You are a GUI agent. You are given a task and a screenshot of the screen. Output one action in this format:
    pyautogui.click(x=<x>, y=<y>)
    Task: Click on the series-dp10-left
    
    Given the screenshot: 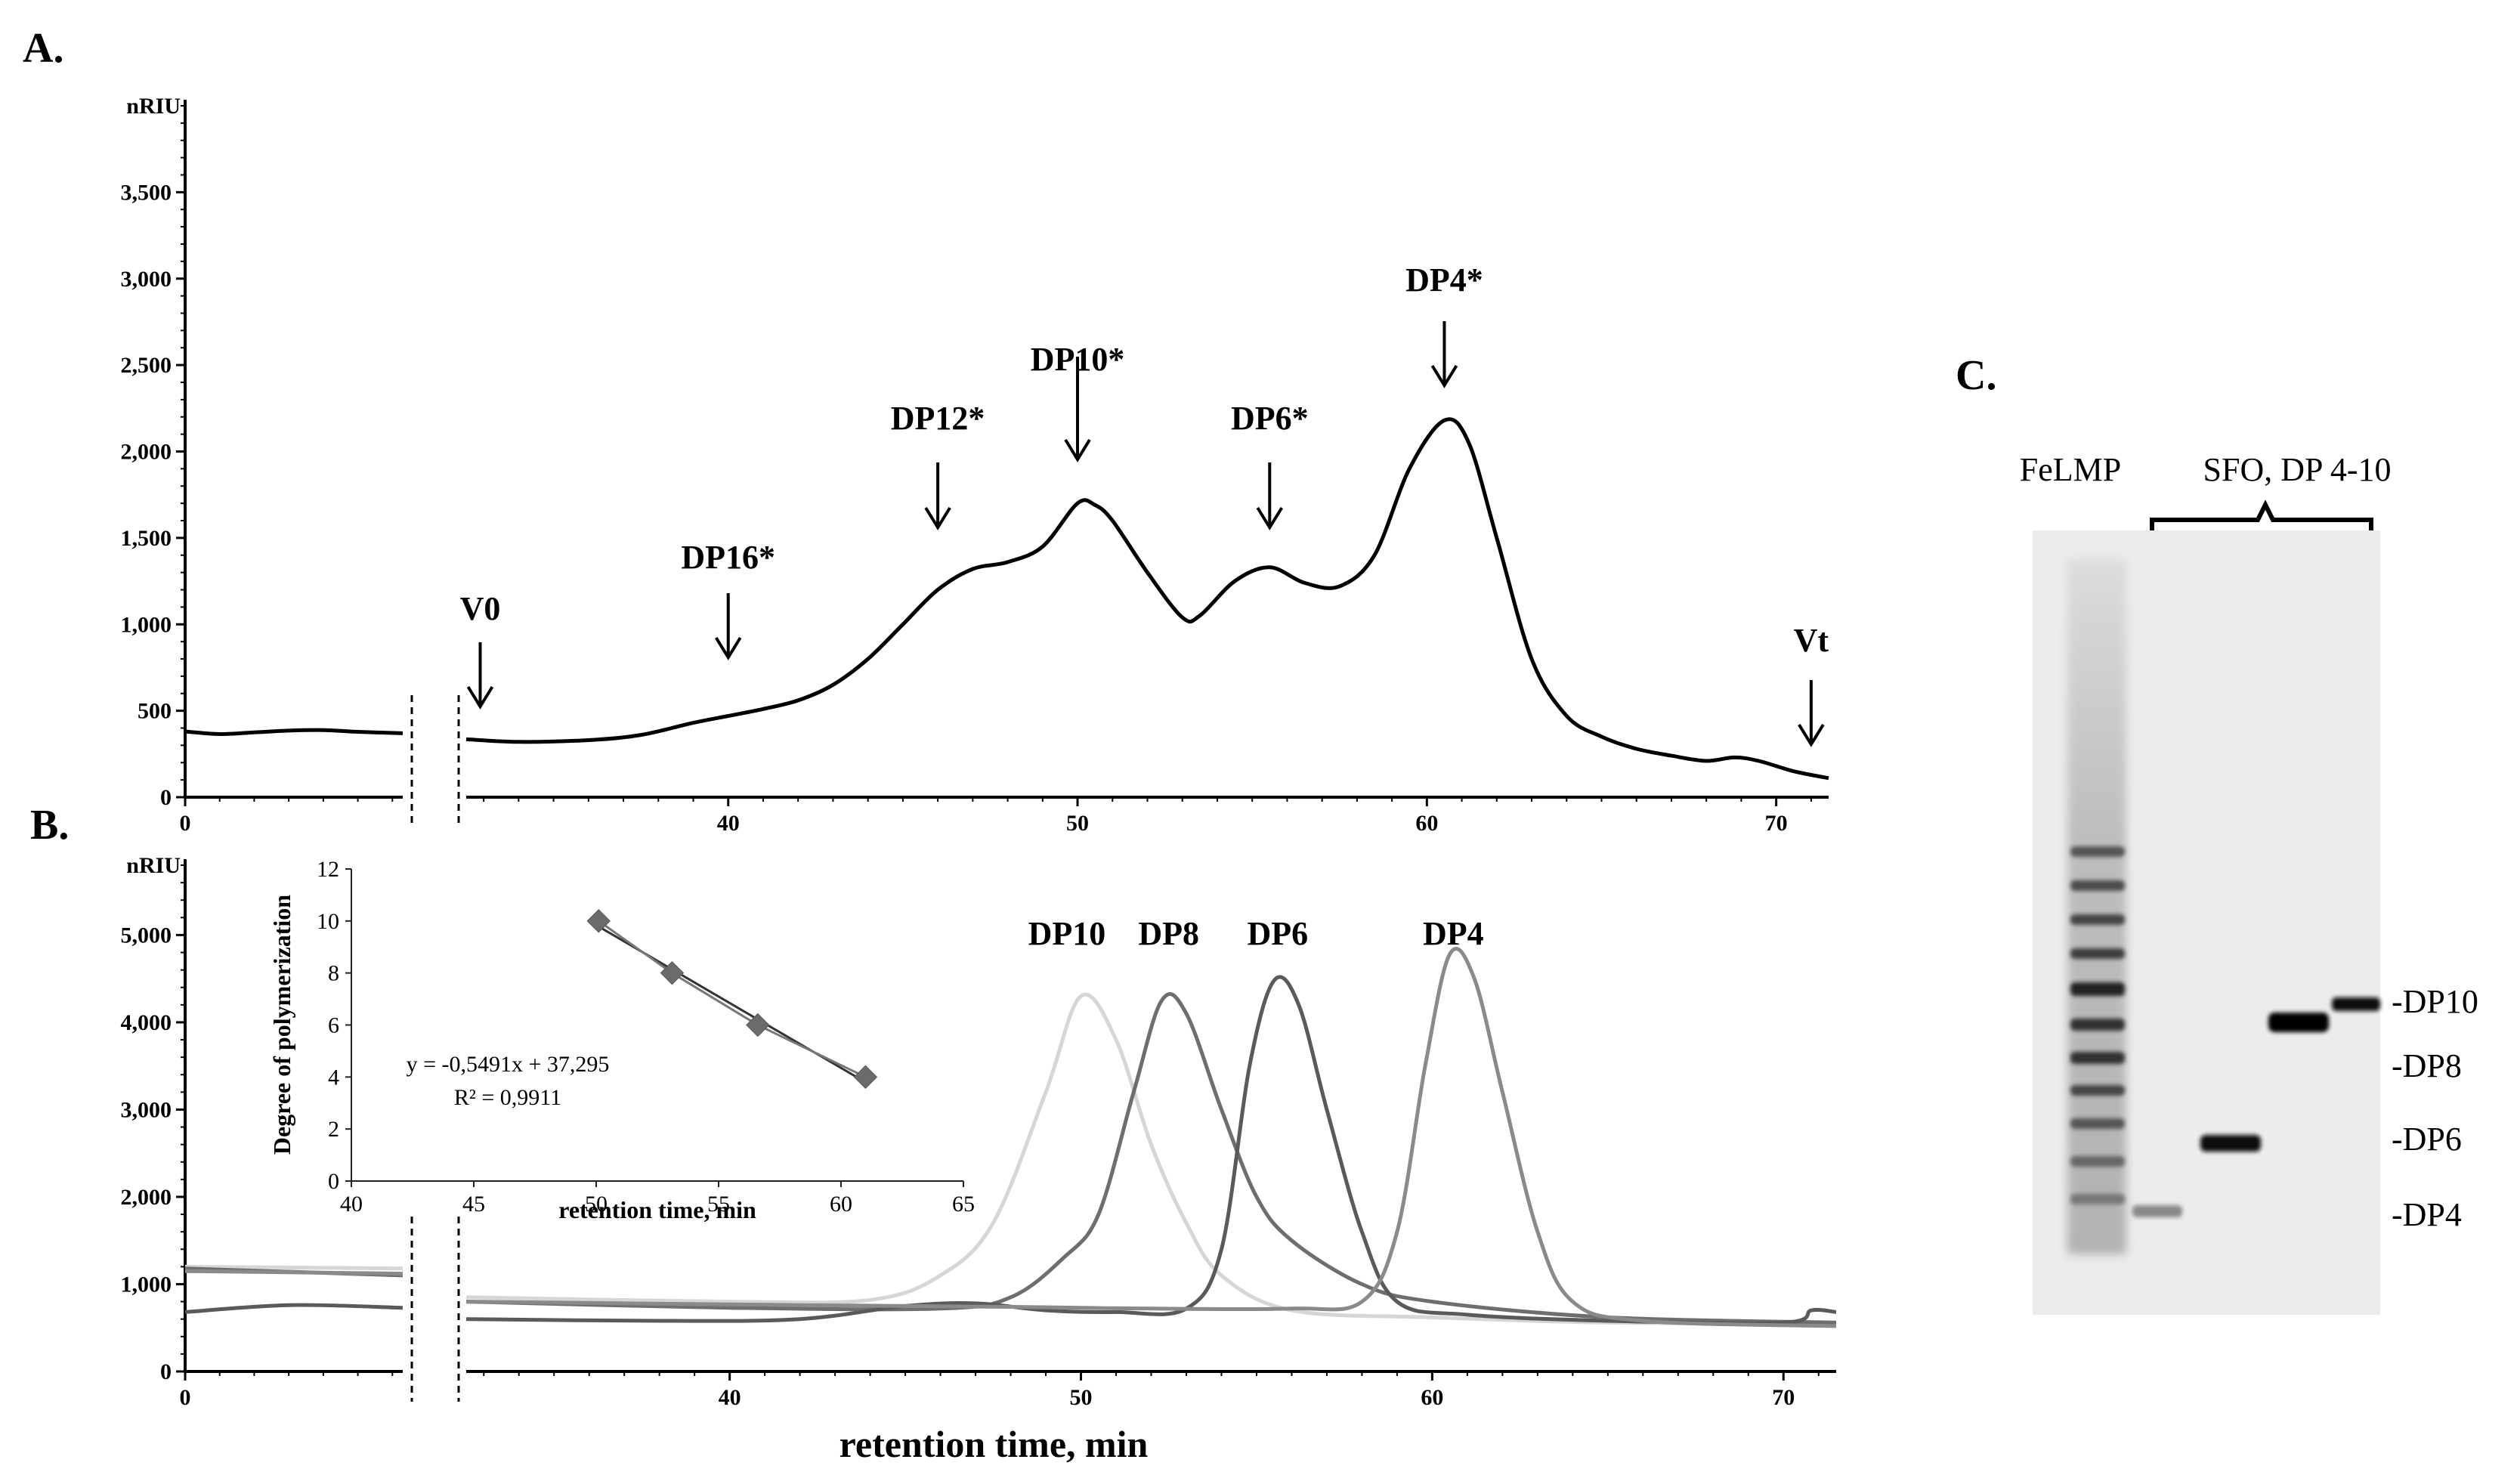 What is the action you would take?
    pyautogui.click(x=294, y=1267)
    